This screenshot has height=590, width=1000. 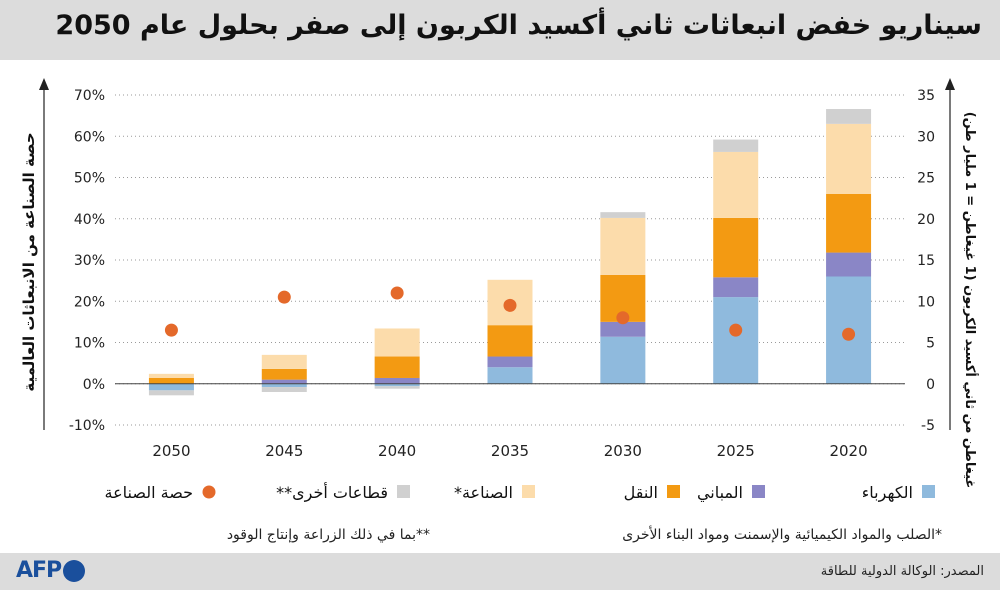 I want to click on legend-label: النقل, so click(x=641, y=492).